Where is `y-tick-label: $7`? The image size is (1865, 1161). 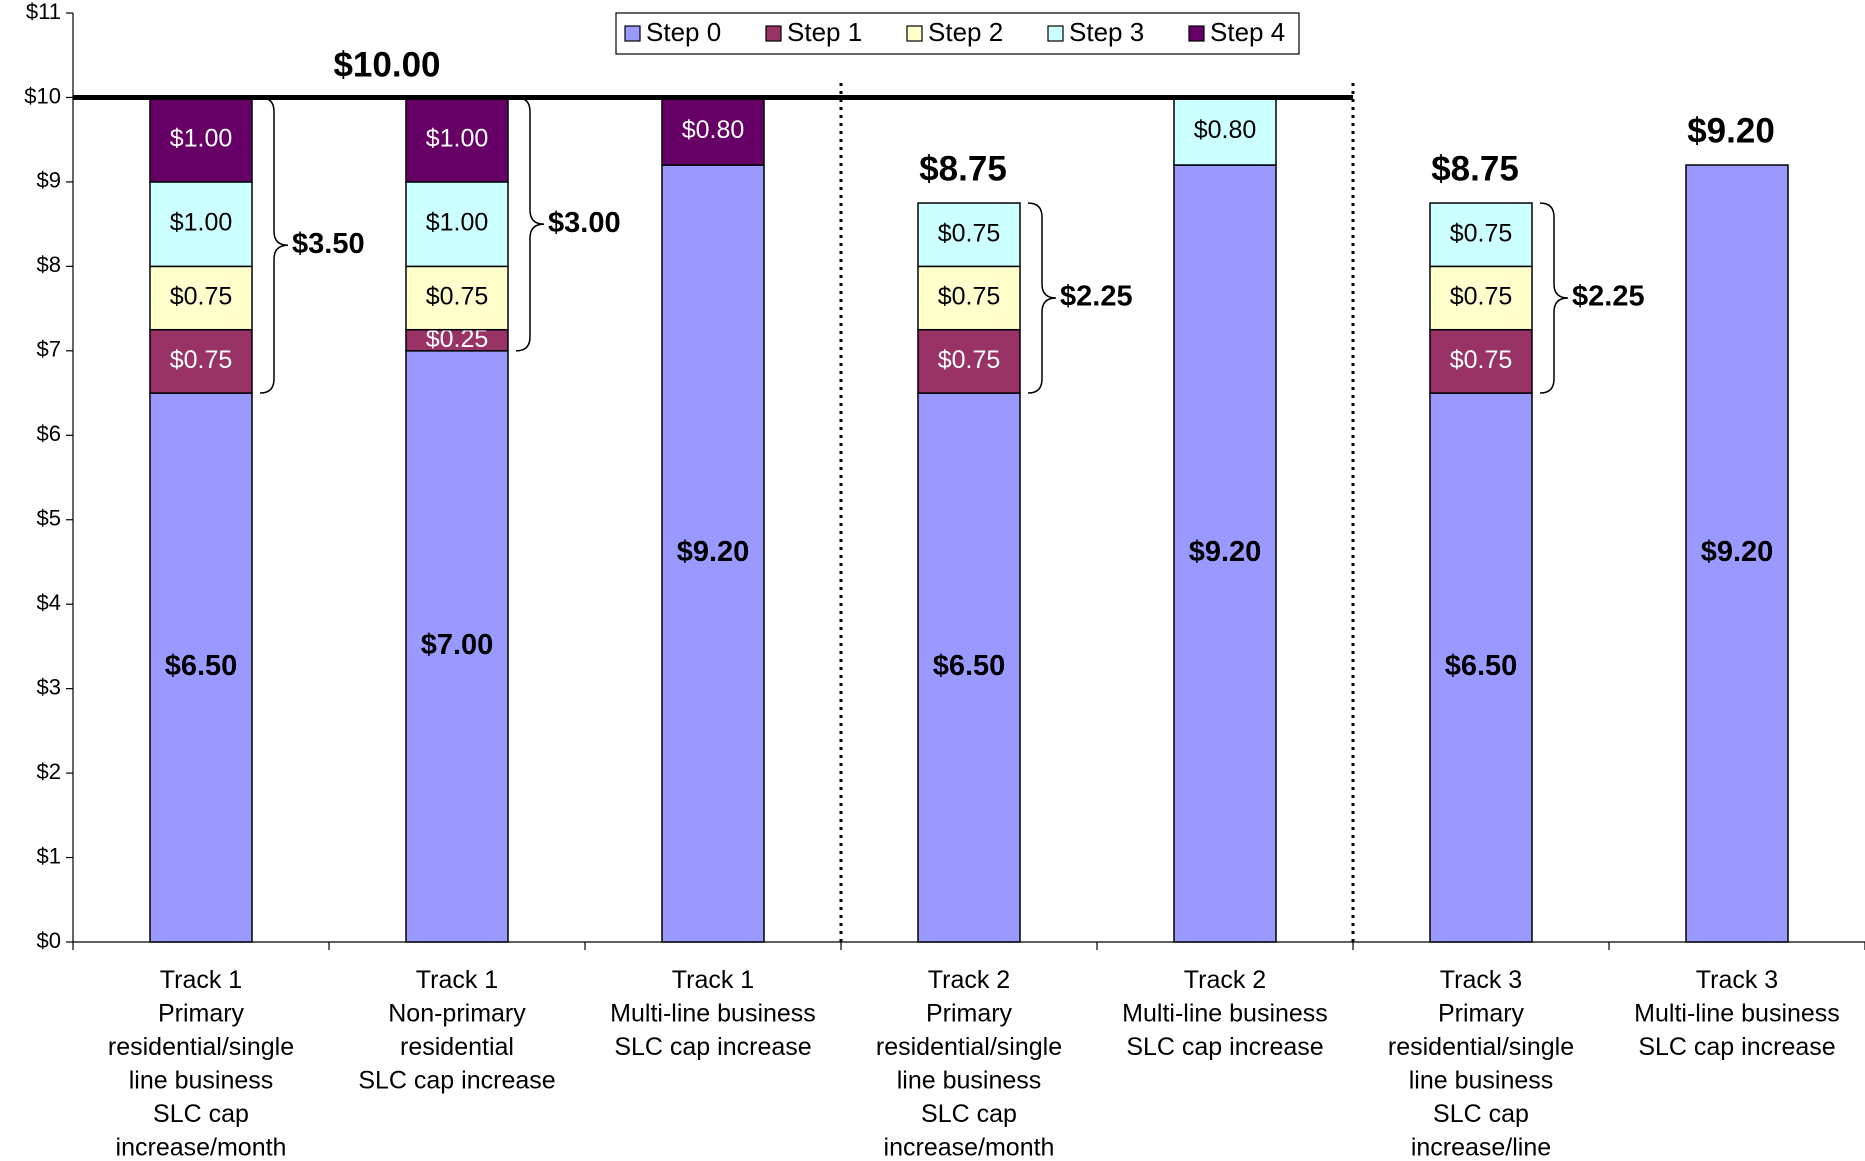
y-tick-label: $7 is located at coordinates (49, 349).